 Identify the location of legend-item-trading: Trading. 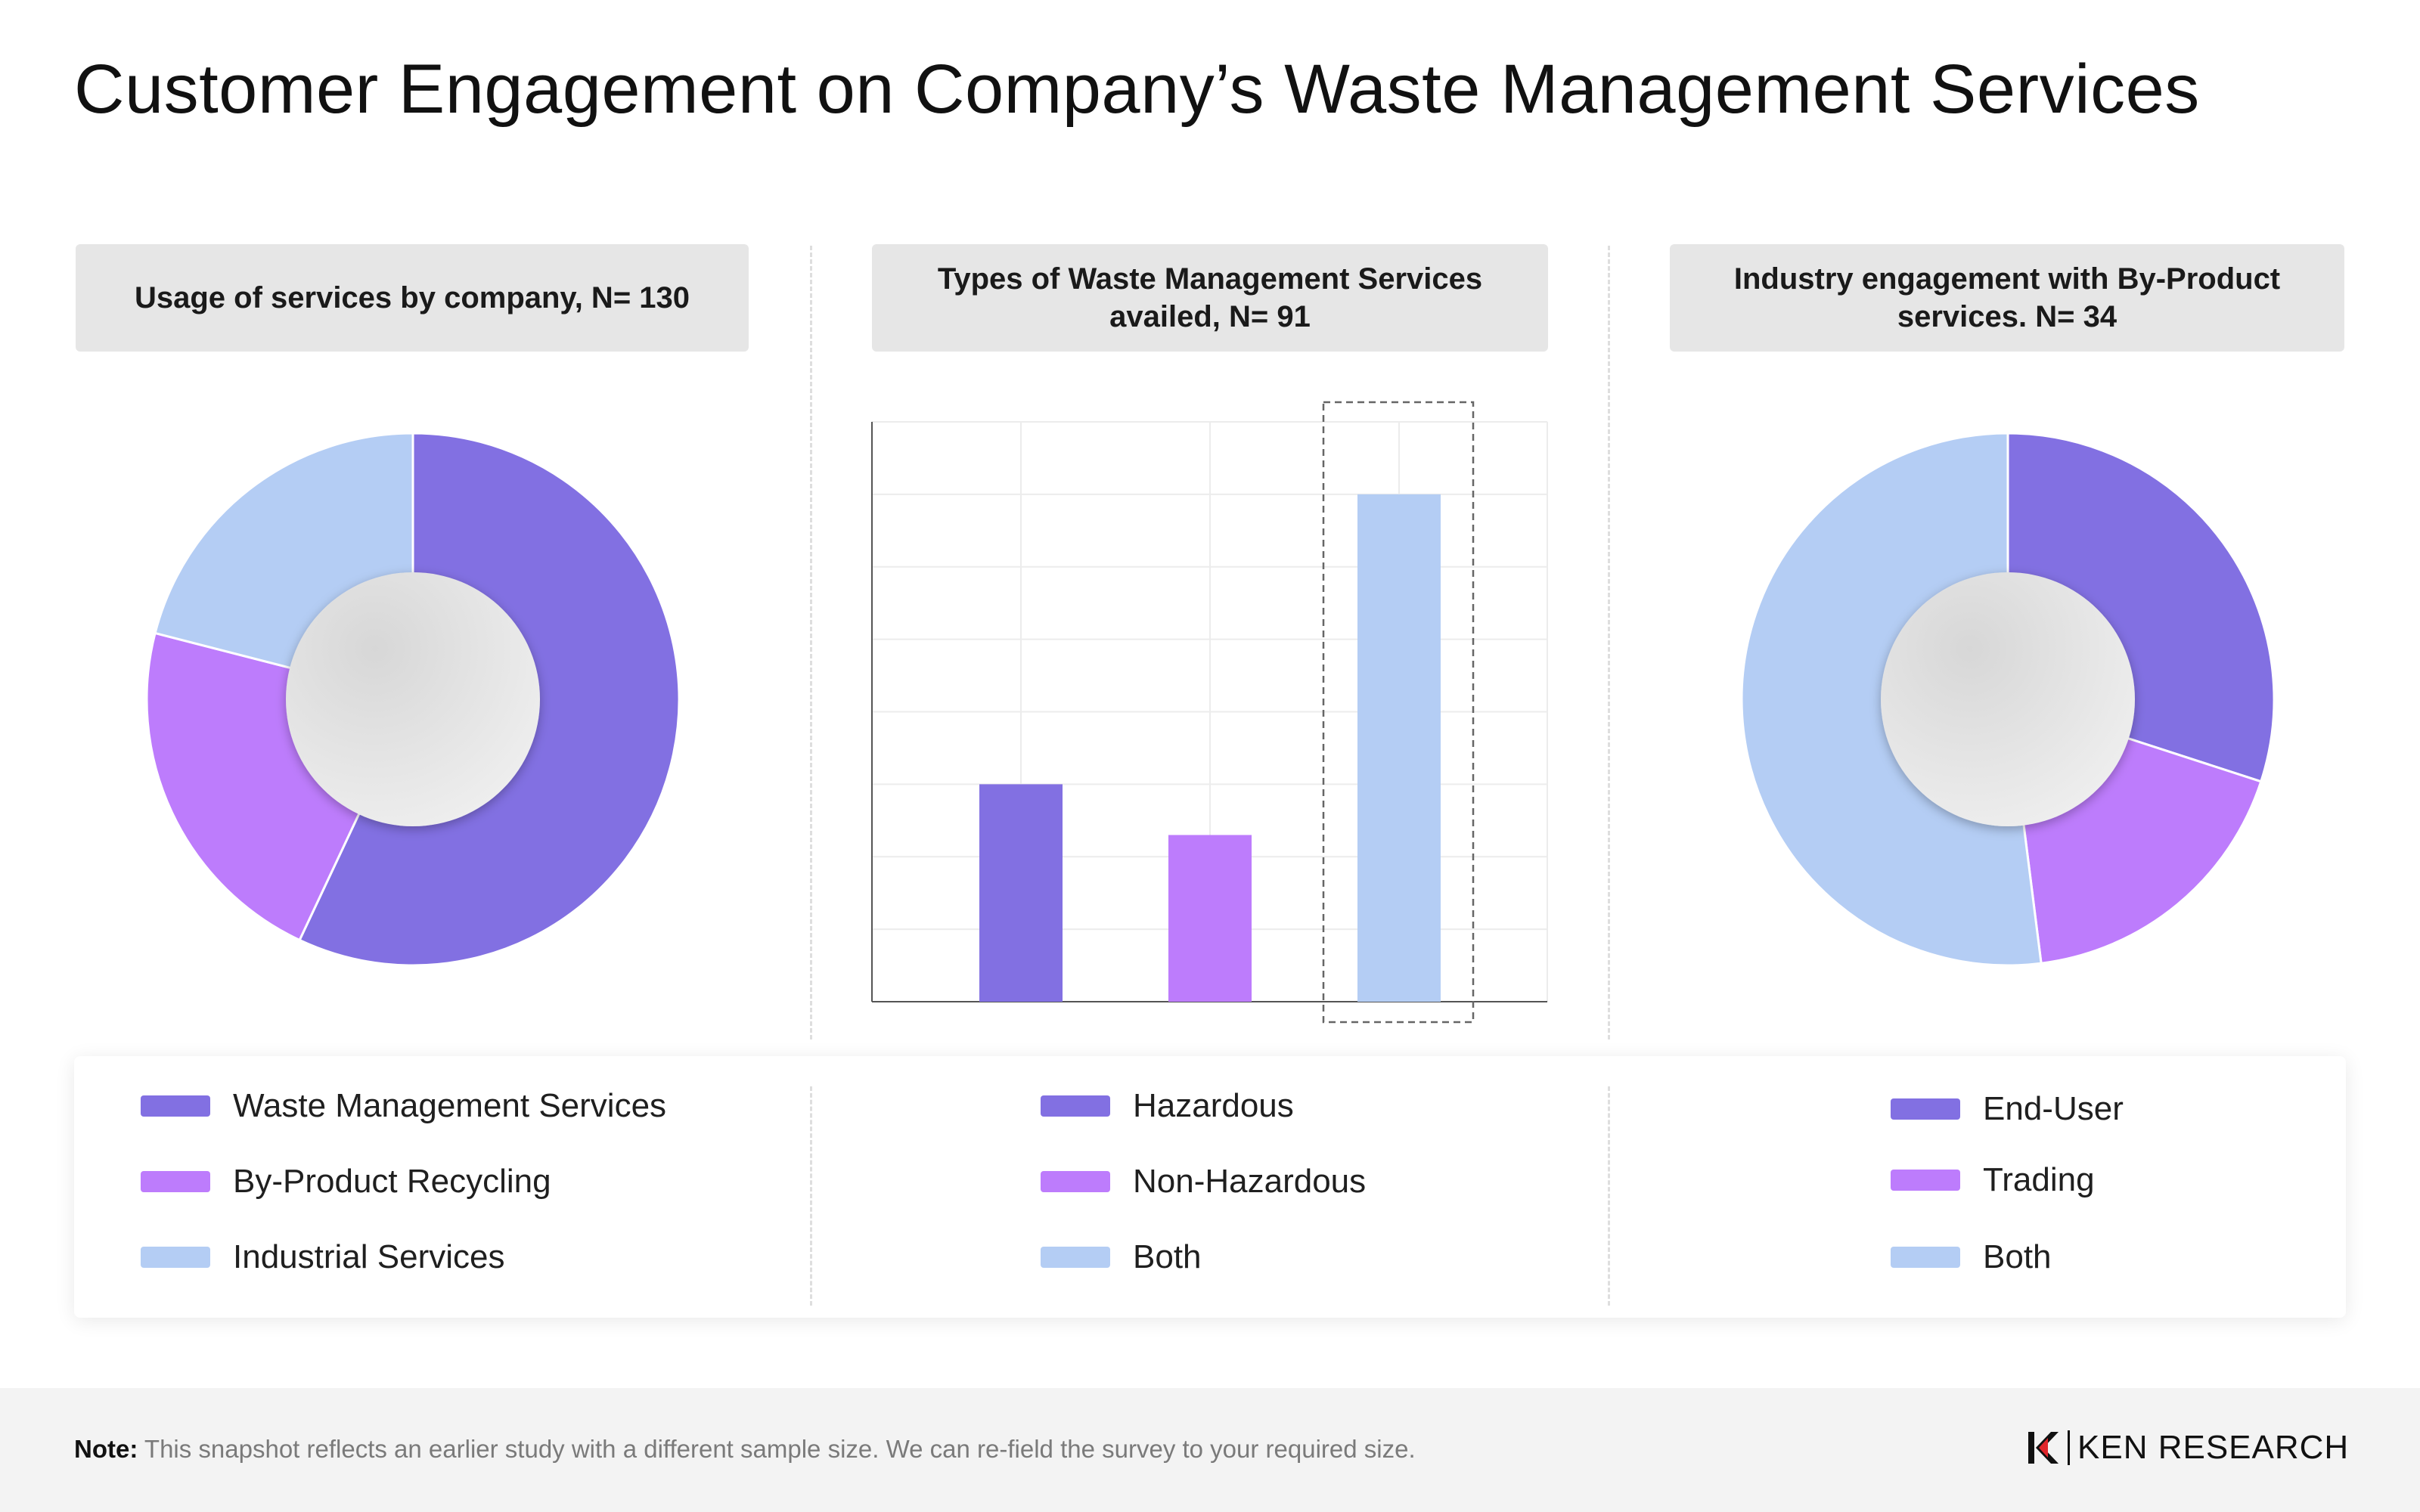
(1993, 1180).